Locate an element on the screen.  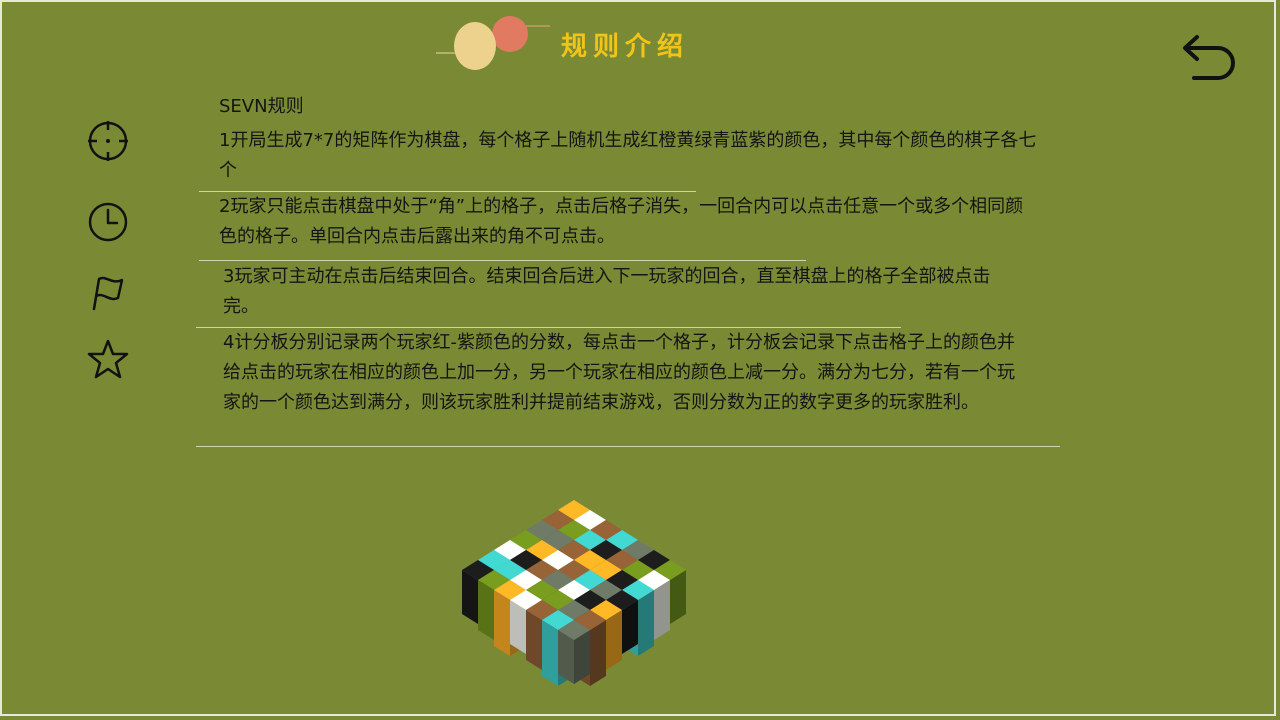
sidebar-item-flag is located at coordinates (108, 293).